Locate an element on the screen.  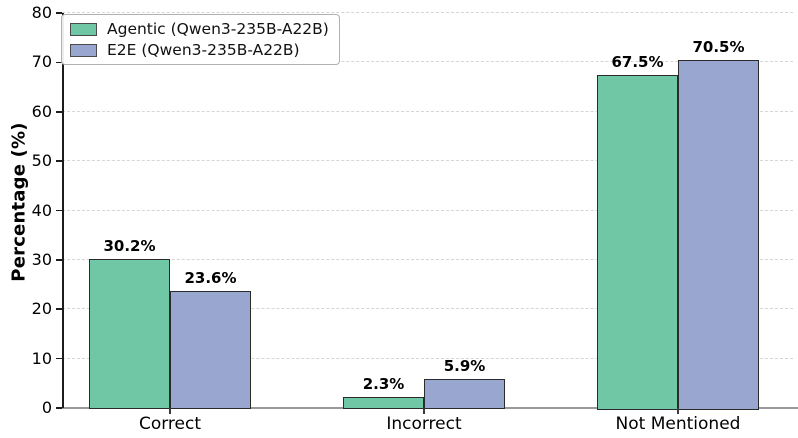
legend-item: E2E (Qwen3-235B-A22B) is located at coordinates (199, 50).